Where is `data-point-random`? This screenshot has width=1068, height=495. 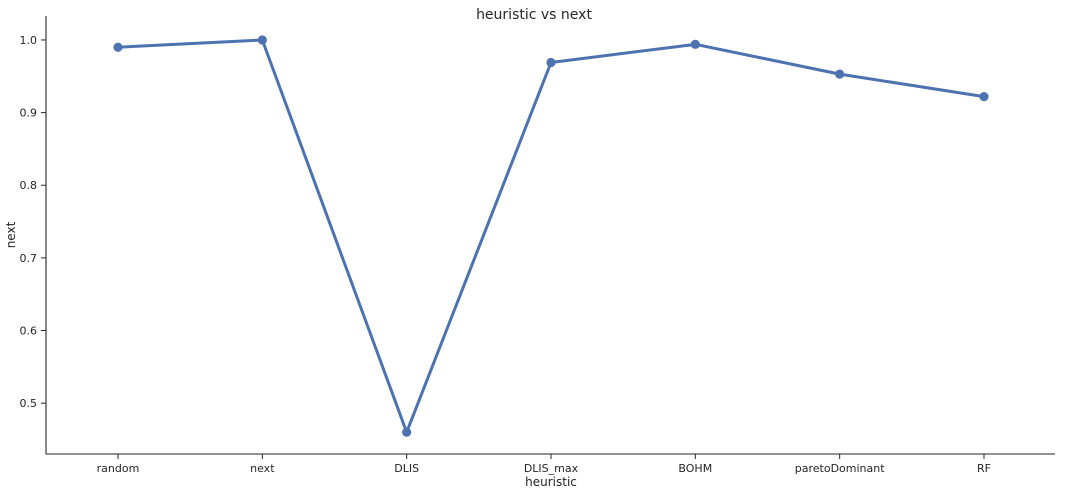 data-point-random is located at coordinates (118, 47).